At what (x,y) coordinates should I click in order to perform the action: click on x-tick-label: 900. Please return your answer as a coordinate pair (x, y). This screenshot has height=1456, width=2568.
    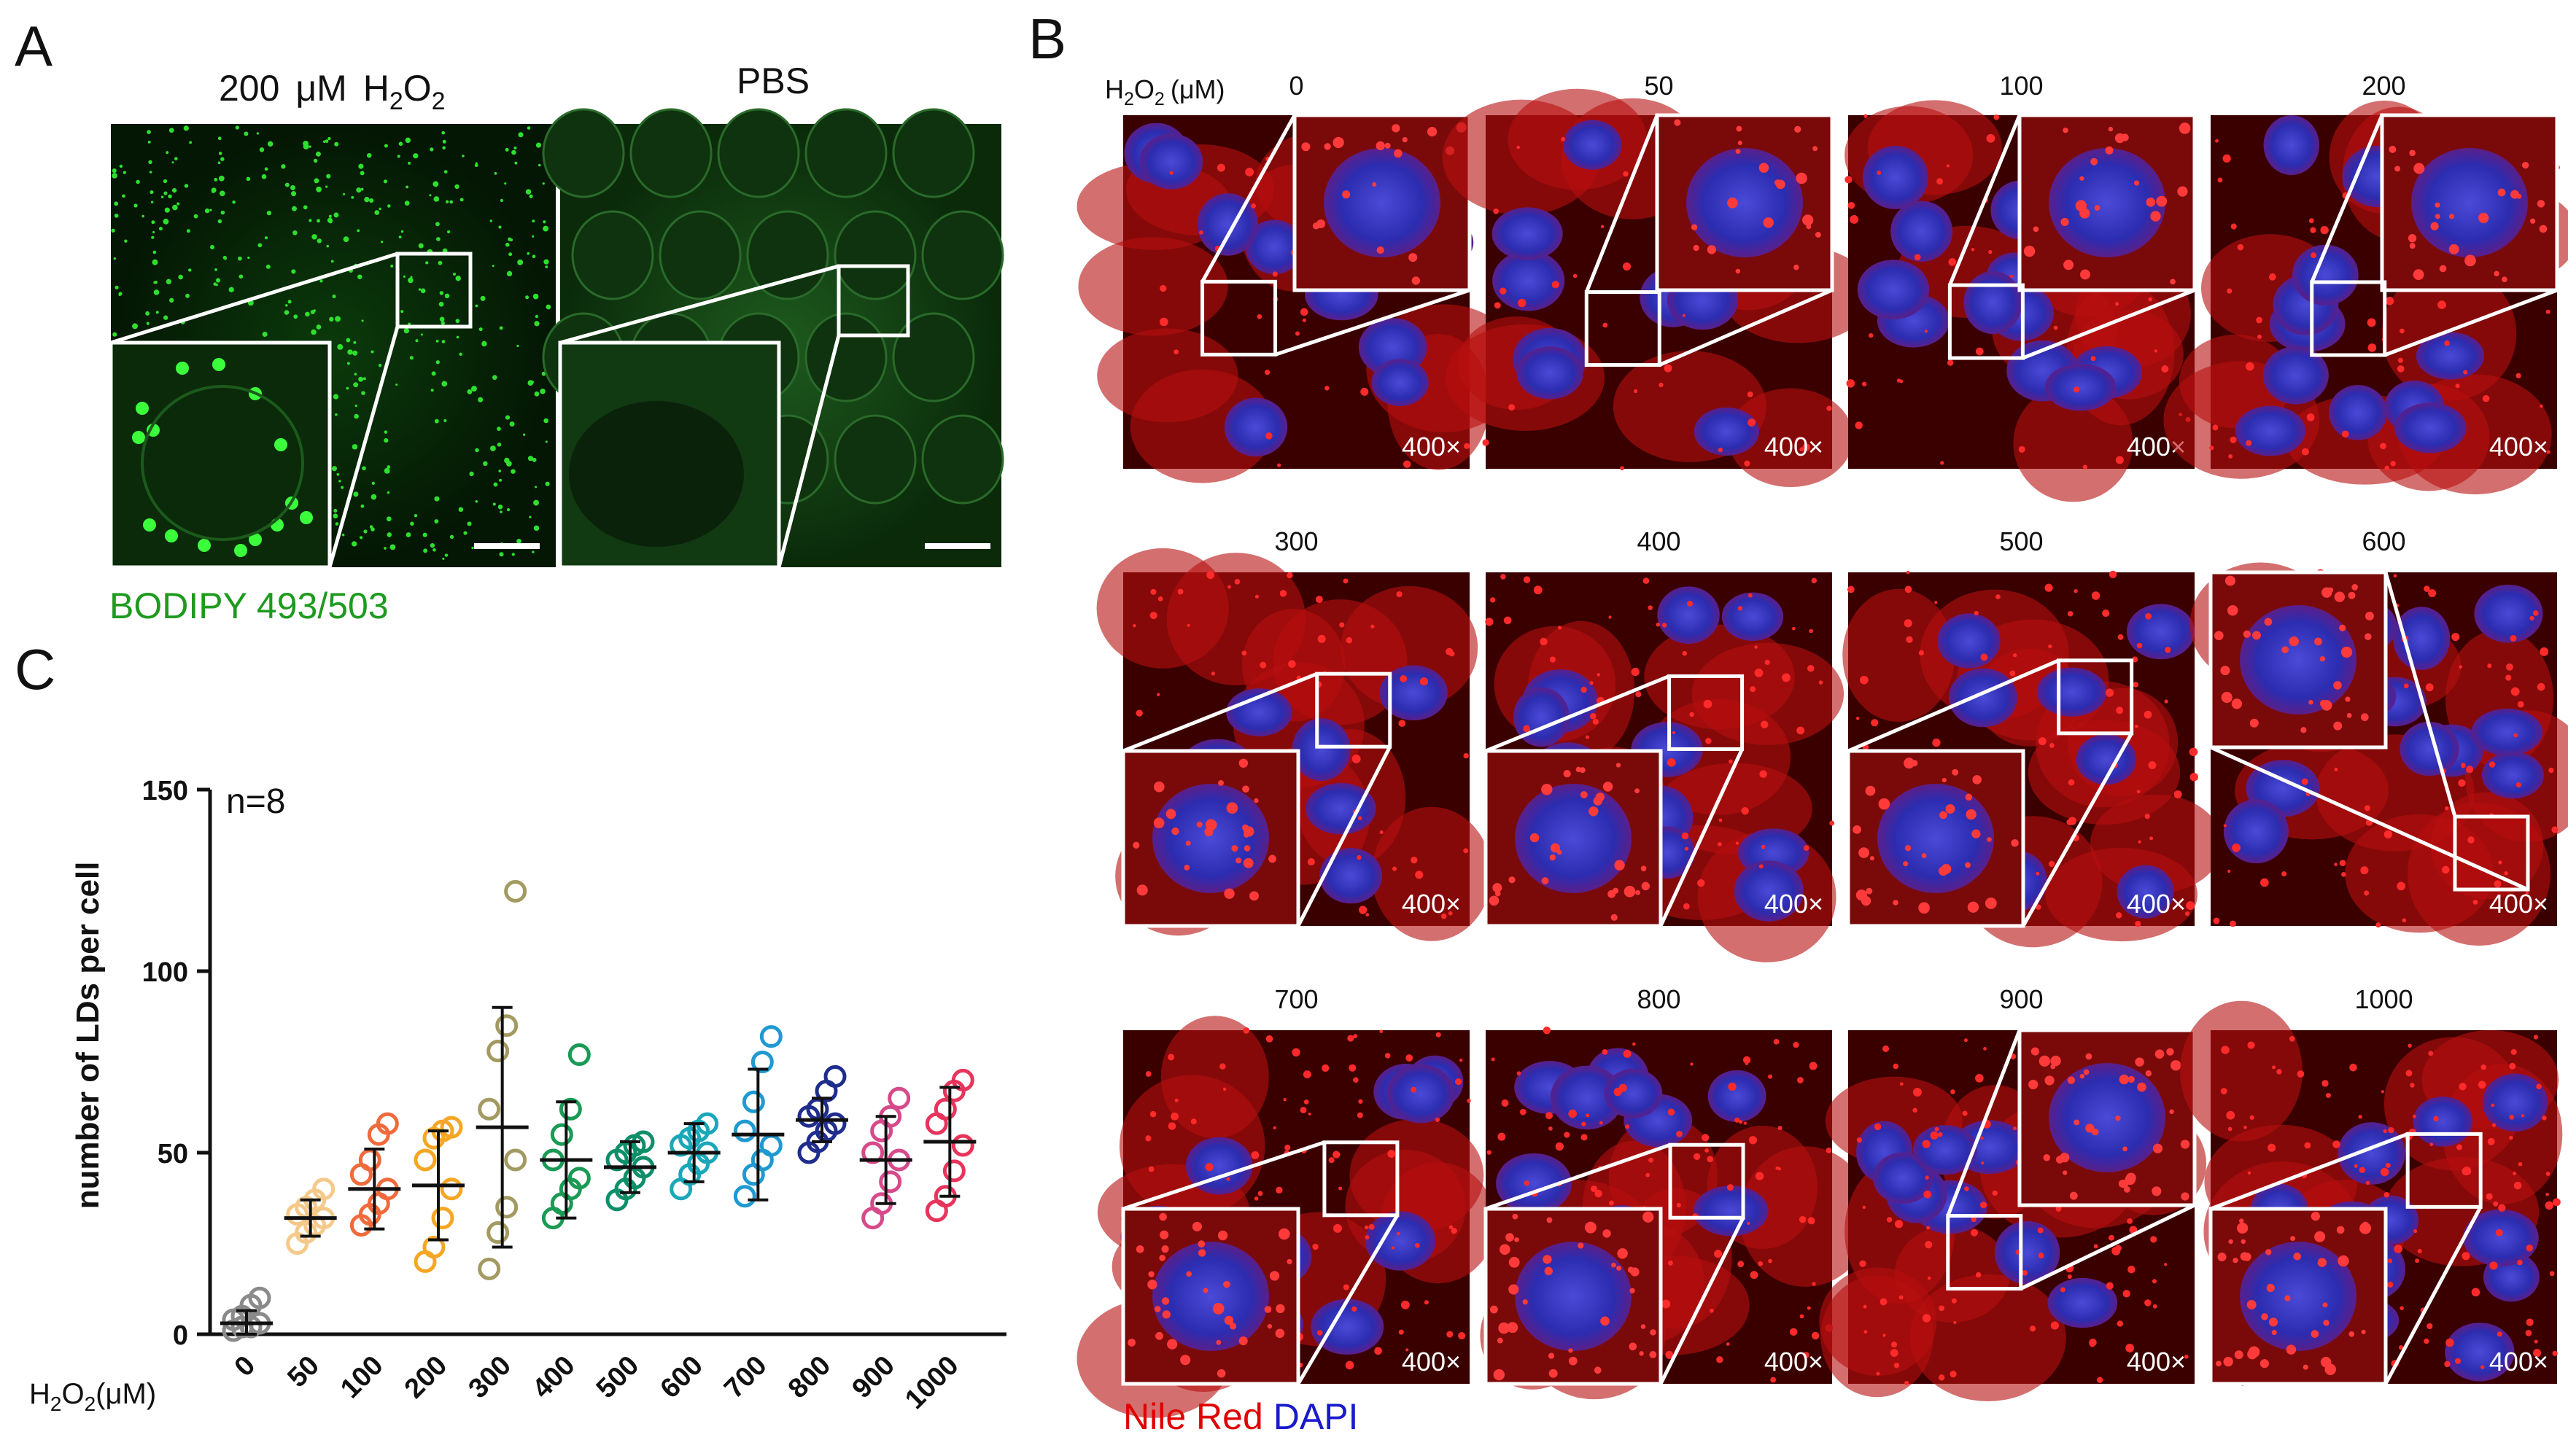
    Looking at the image, I should click on (873, 1377).